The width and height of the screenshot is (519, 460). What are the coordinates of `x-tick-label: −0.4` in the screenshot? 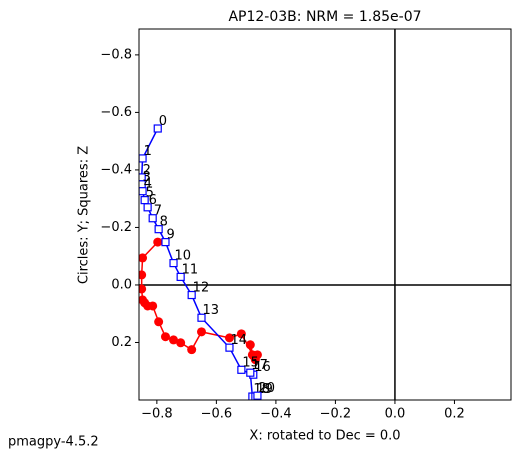 It's located at (276, 414).